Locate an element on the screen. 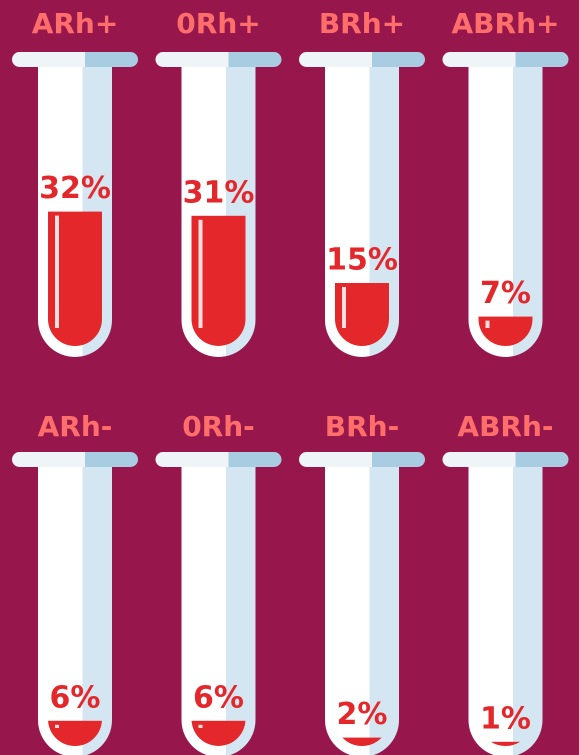 This screenshot has height=755, width=579. tube-label: ARh- is located at coordinates (75, 426).